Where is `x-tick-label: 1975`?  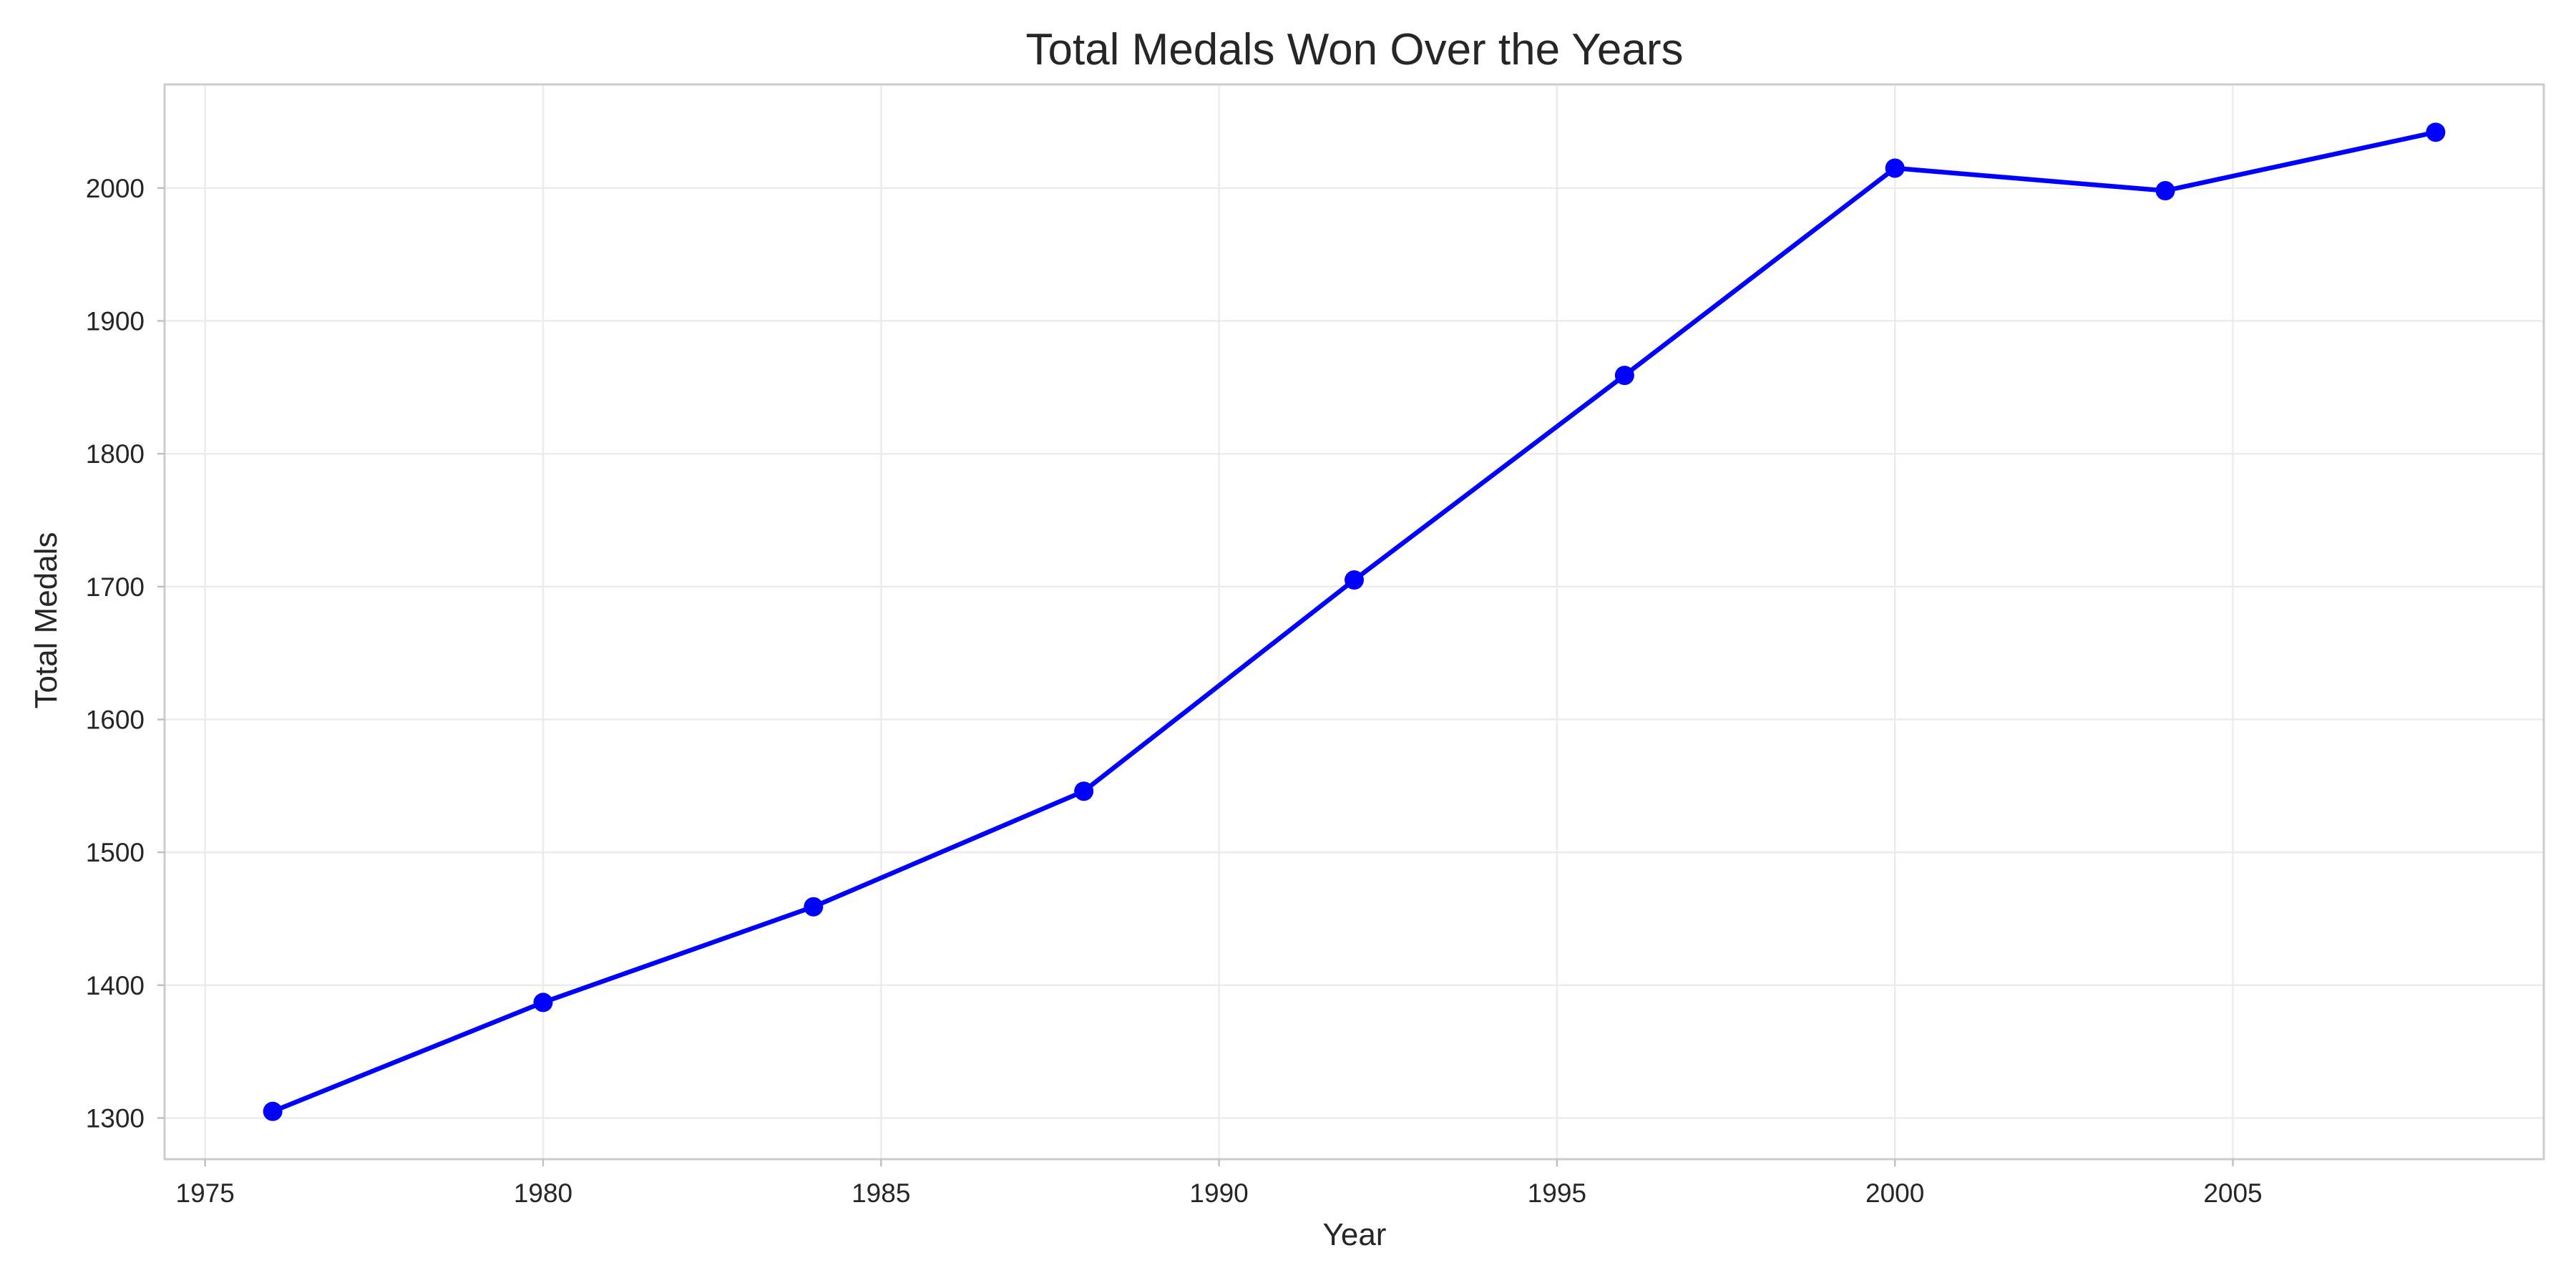 x-tick-label: 1975 is located at coordinates (205, 1193).